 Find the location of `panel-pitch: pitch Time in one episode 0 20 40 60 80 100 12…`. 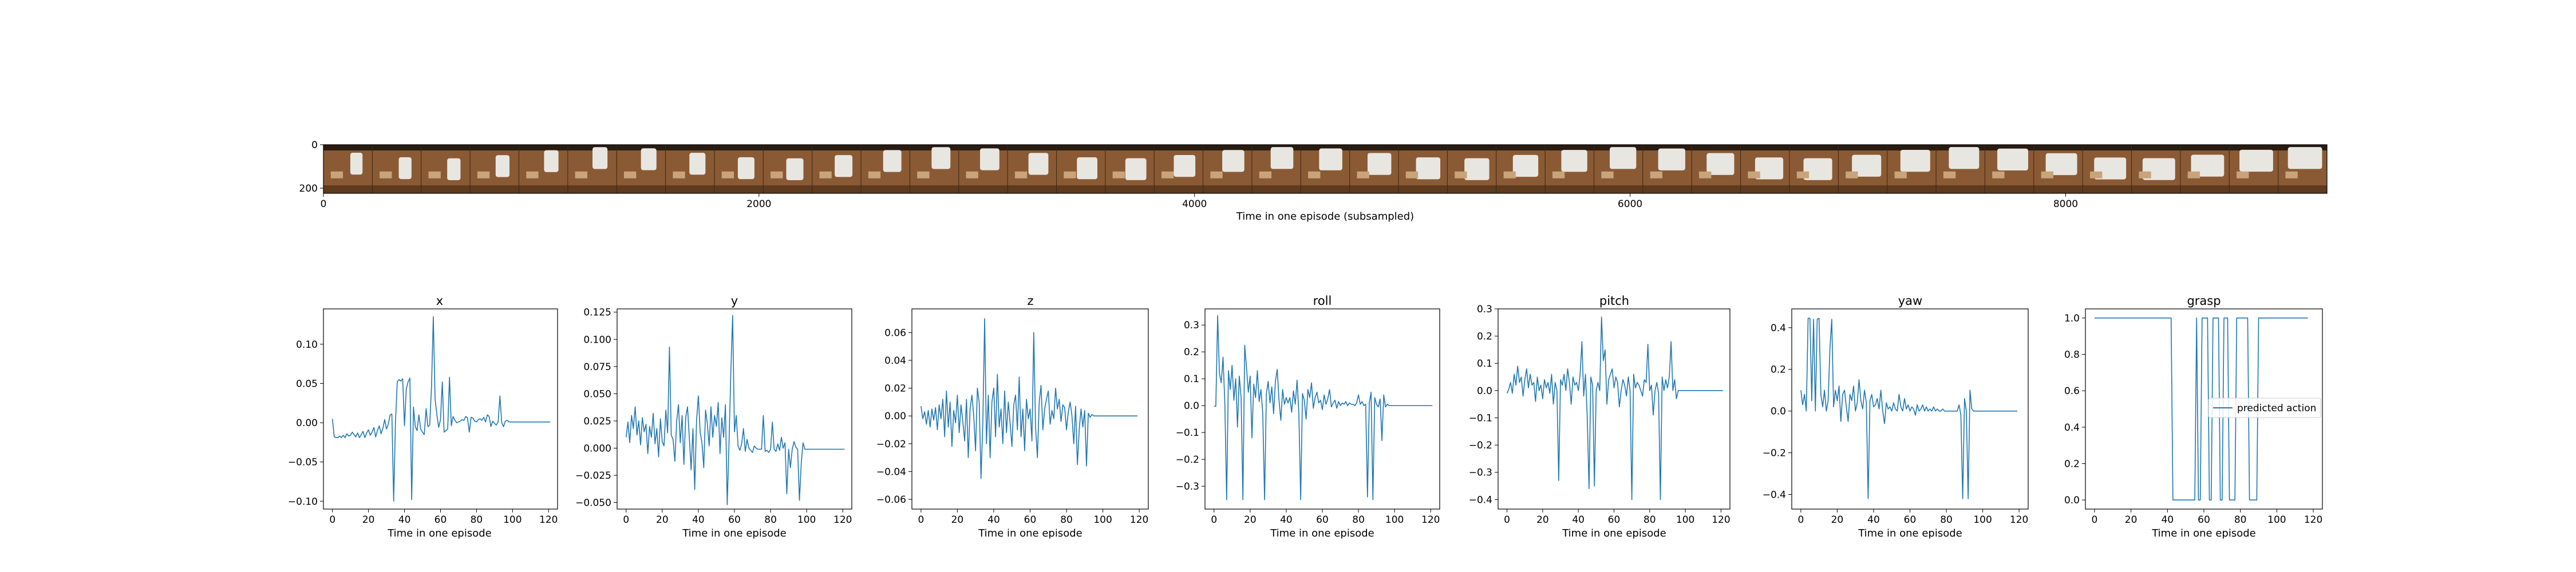

panel-pitch: pitch Time in one episode 0 20 40 60 80 100 12… is located at coordinates (1599, 416).